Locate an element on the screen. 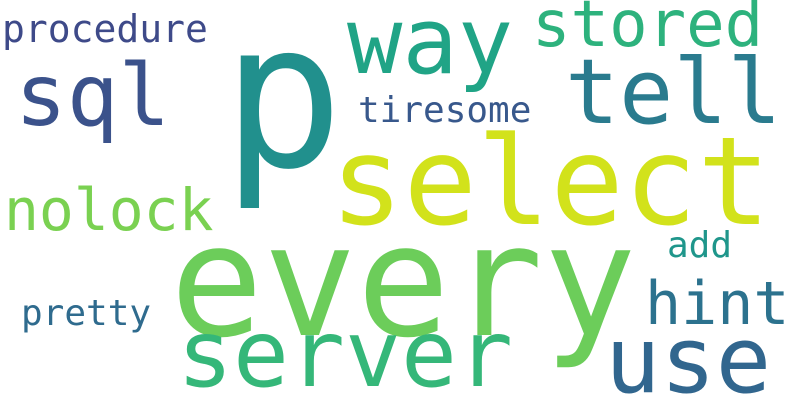 The height and width of the screenshot is (400, 800). word-tiresome: tiresome is located at coordinates (445, 110).